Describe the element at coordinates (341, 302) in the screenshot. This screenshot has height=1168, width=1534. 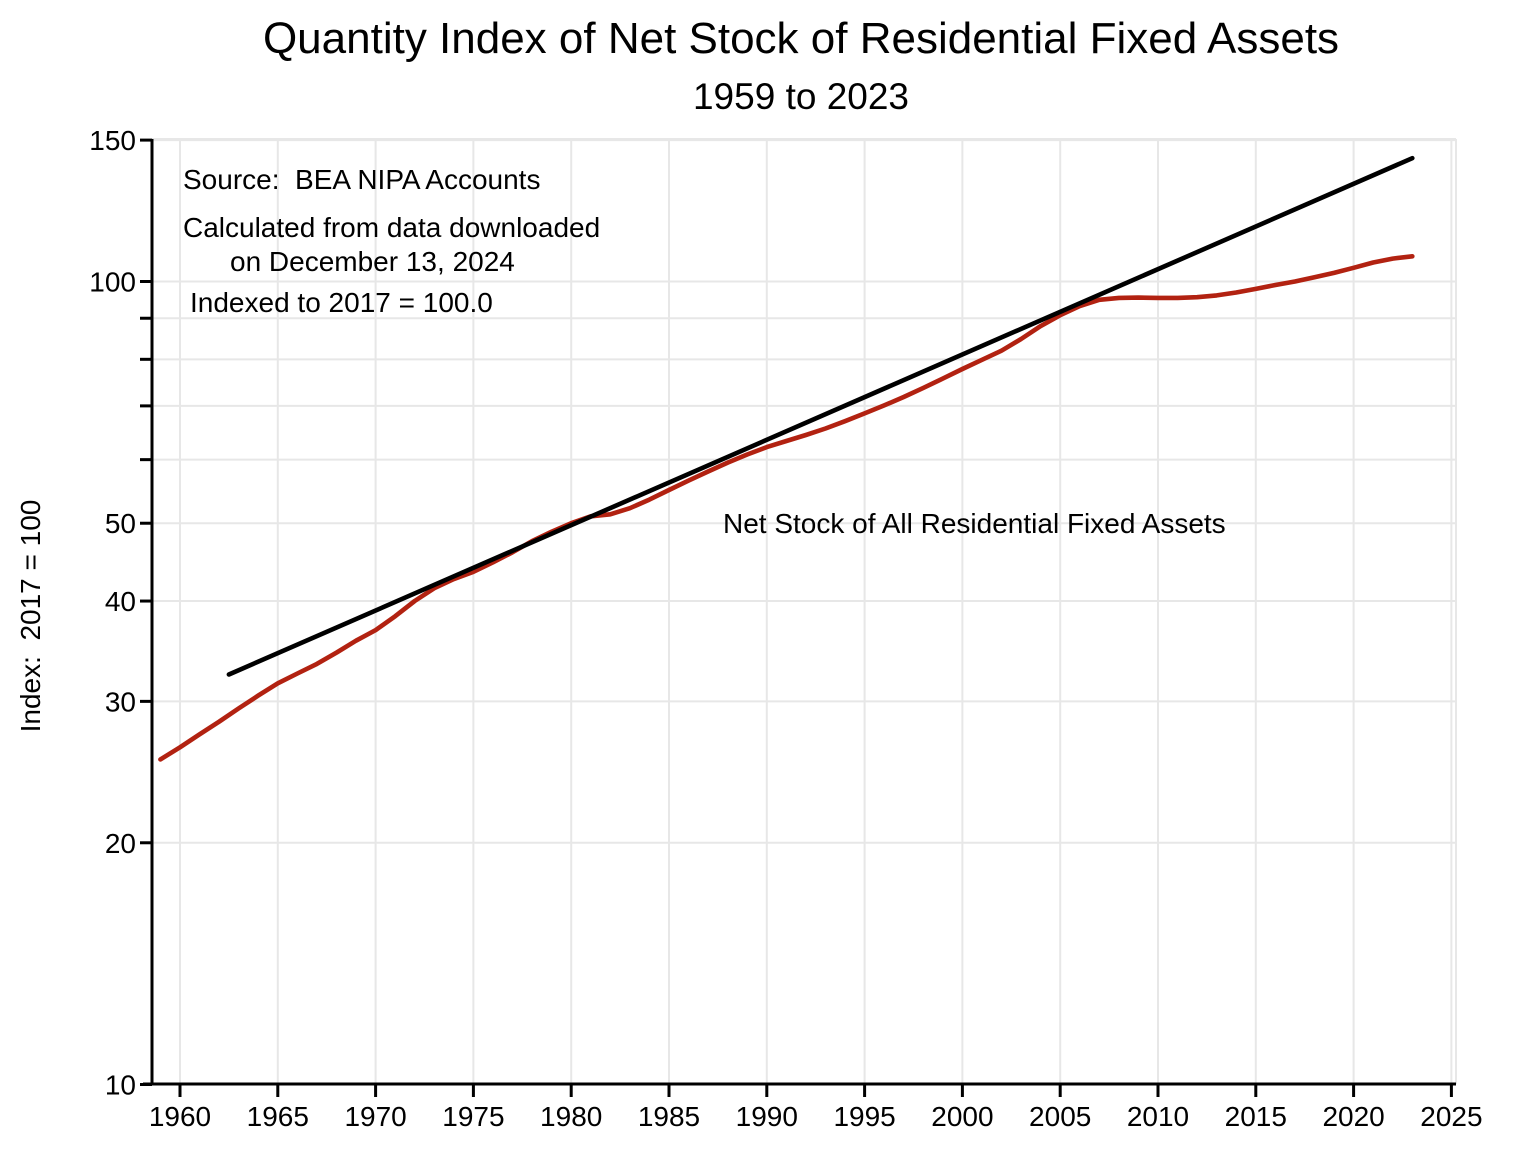
I see `annotation-indexed: Indexed to 2017 = 100.0` at that location.